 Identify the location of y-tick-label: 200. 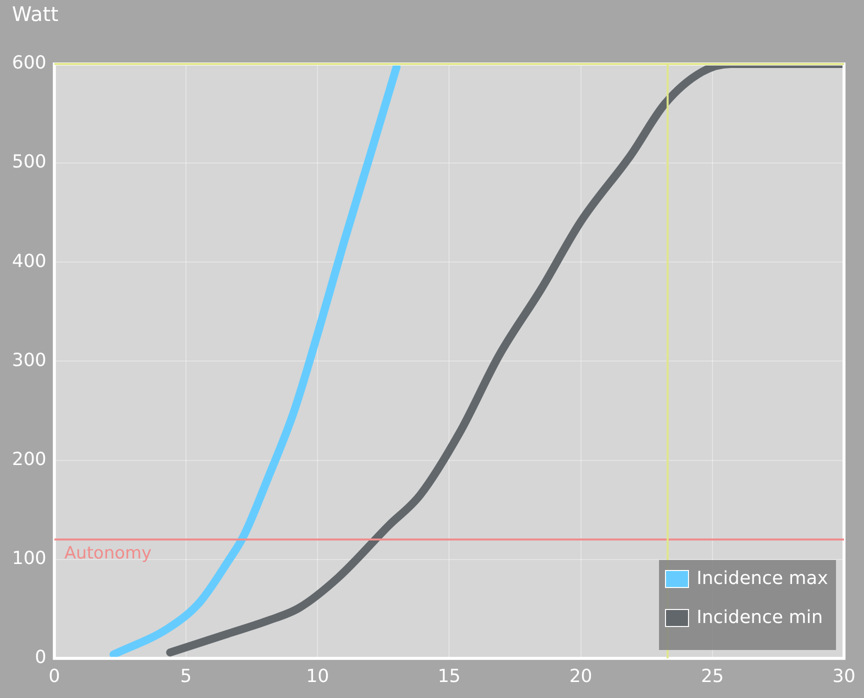
(29, 459).